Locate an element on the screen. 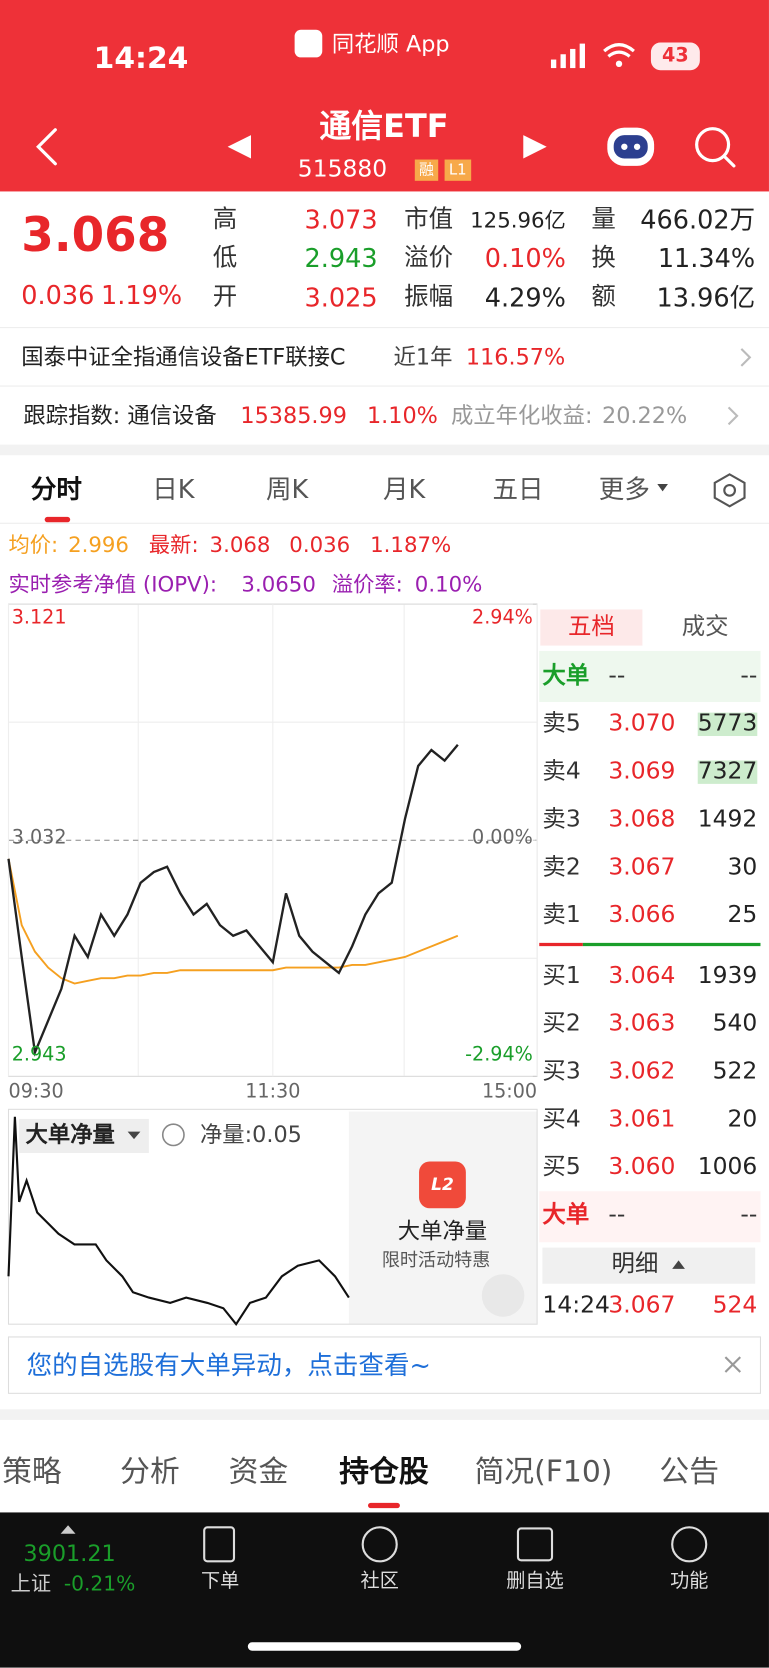 The width and height of the screenshot is (769, 1668). chart-tab: 更多 is located at coordinates (624, 489).